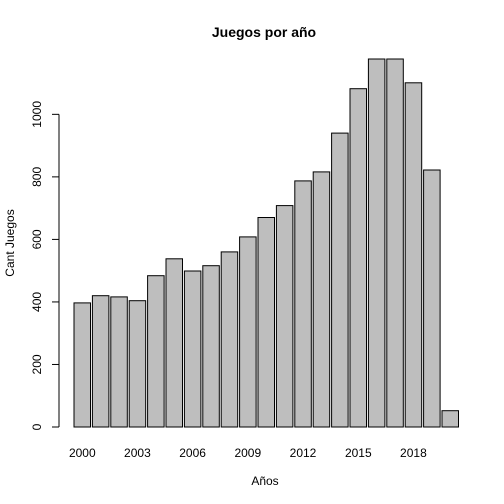 The height and width of the screenshot is (504, 504). What do you see at coordinates (413, 255) in the screenshot?
I see `bar-2018` at bounding box center [413, 255].